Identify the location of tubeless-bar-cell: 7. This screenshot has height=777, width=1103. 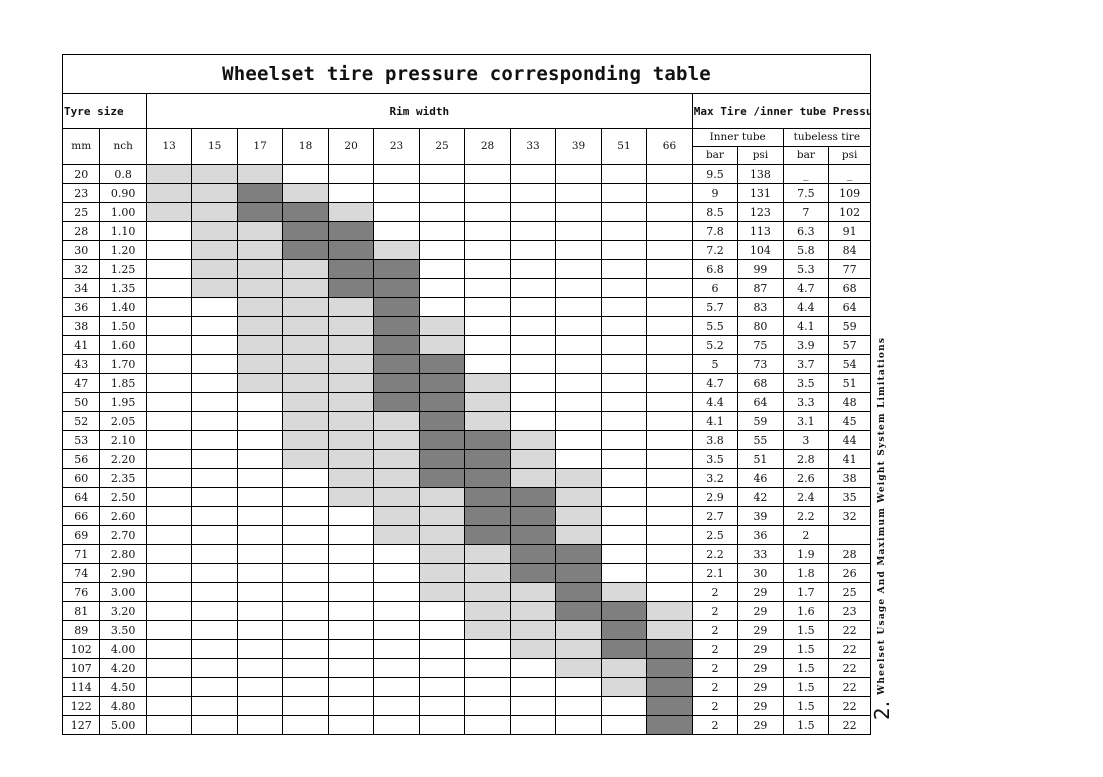
(806, 212).